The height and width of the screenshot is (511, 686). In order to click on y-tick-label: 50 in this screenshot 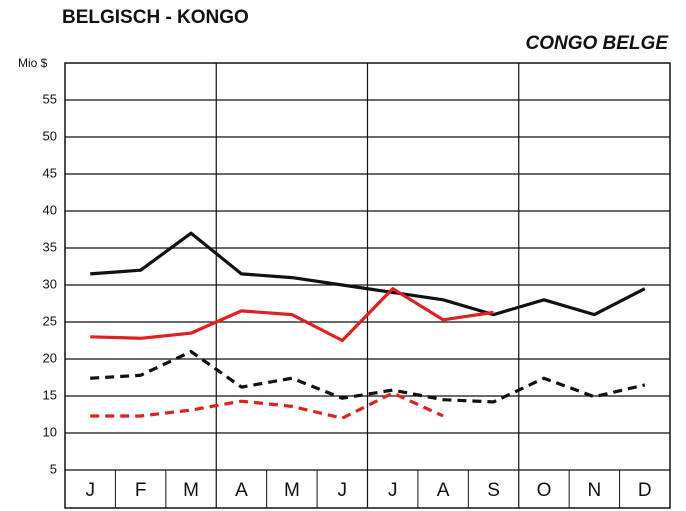, I will do `click(50, 135)`.